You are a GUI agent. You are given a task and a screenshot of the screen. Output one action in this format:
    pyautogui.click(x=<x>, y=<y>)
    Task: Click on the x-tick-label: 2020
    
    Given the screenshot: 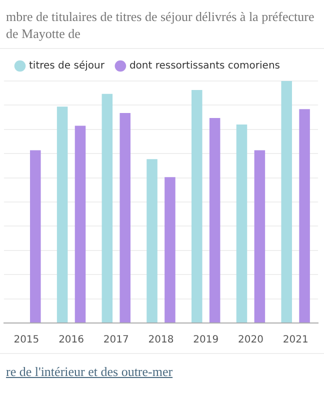 What is the action you would take?
    pyautogui.click(x=251, y=340)
    